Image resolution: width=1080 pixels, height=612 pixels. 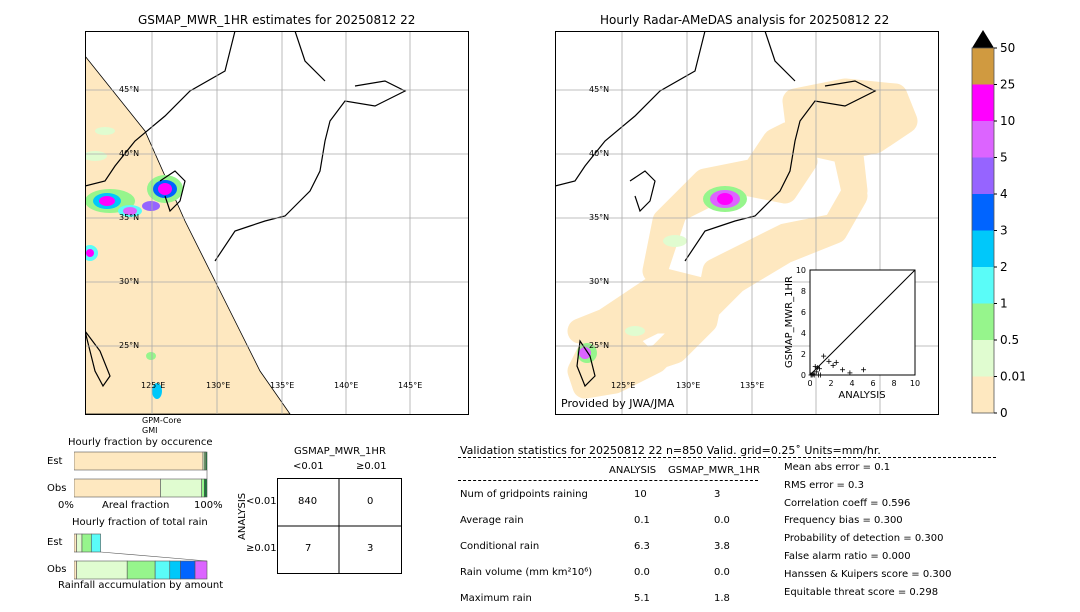 What do you see at coordinates (722, 598) in the screenshot?
I see `gsmap-value: 1.8` at bounding box center [722, 598].